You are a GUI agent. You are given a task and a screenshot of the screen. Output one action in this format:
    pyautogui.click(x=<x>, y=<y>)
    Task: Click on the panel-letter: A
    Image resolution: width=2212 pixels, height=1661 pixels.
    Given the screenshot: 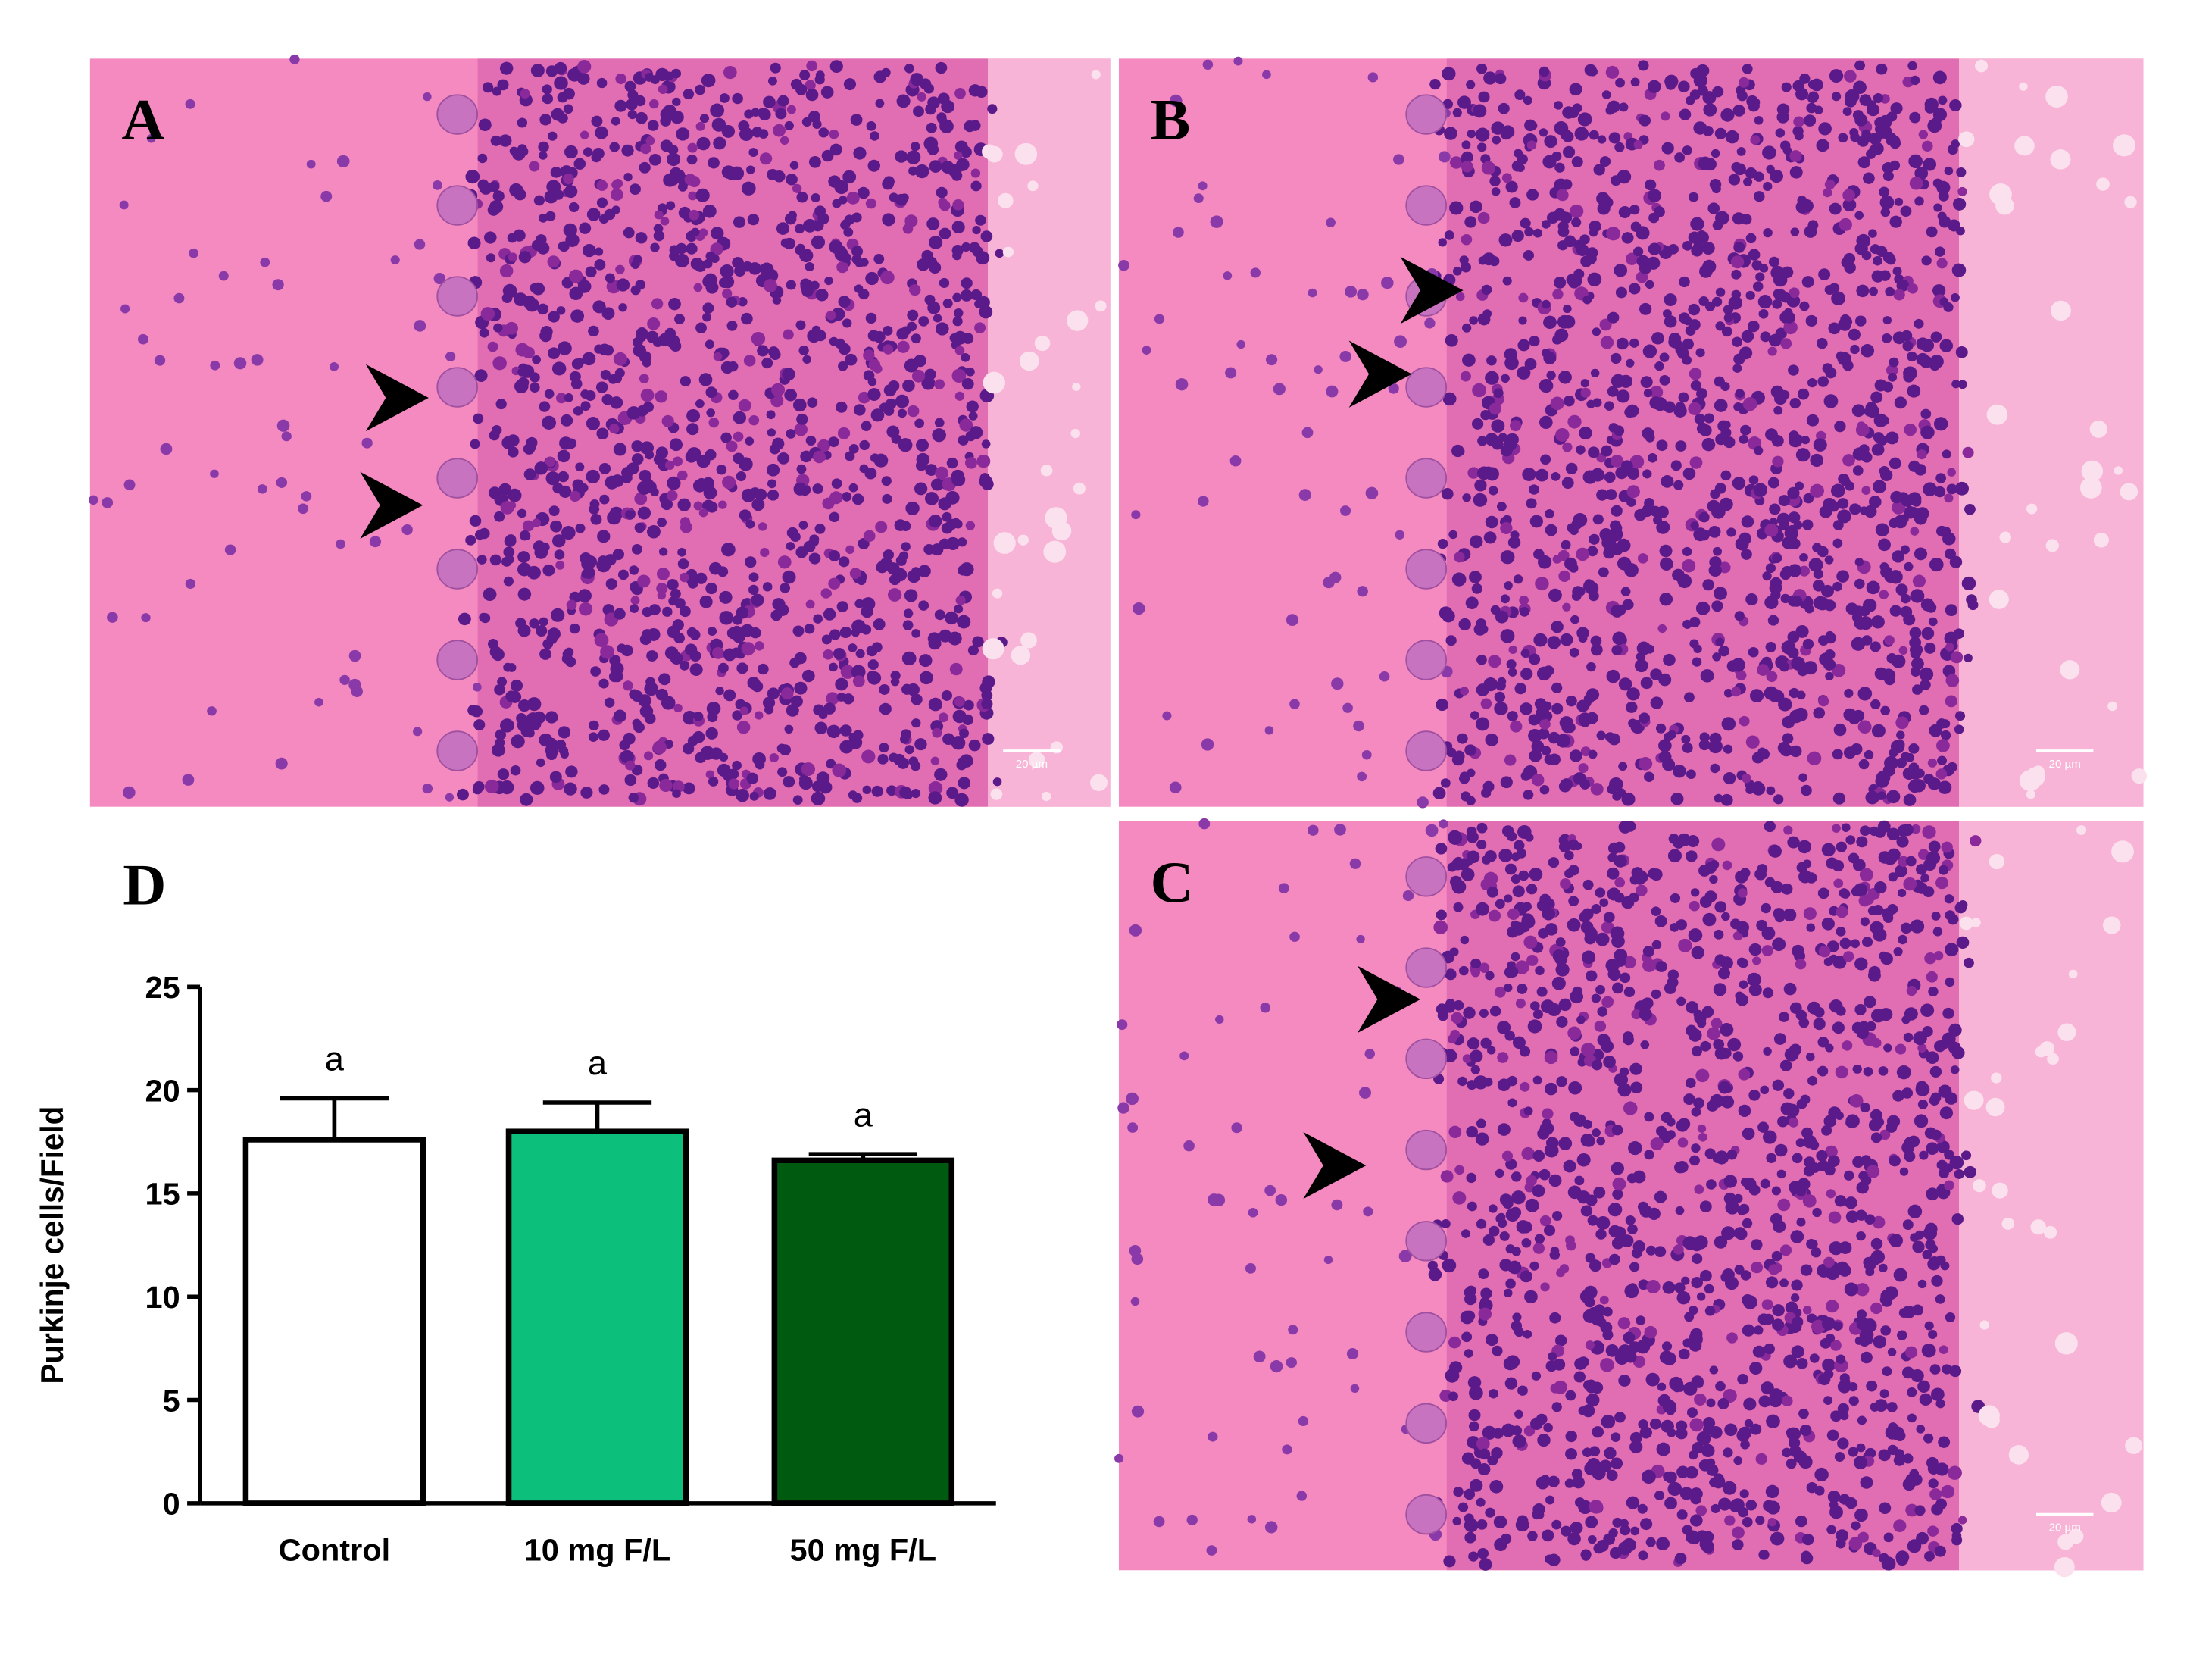 What is the action you would take?
    pyautogui.click(x=142, y=119)
    